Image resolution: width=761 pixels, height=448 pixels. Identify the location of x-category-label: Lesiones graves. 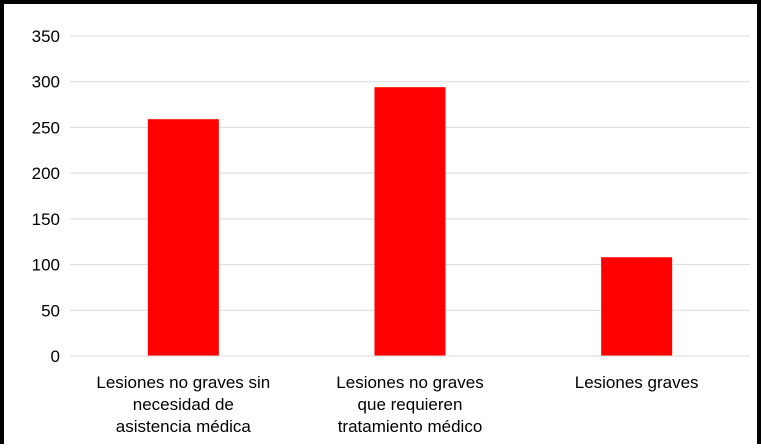
(637, 382).